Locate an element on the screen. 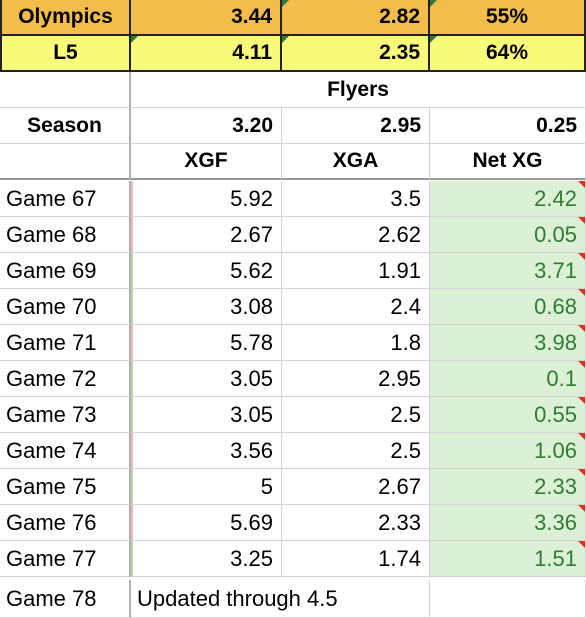  game-xgf-cell: 5.62 is located at coordinates (206, 271).